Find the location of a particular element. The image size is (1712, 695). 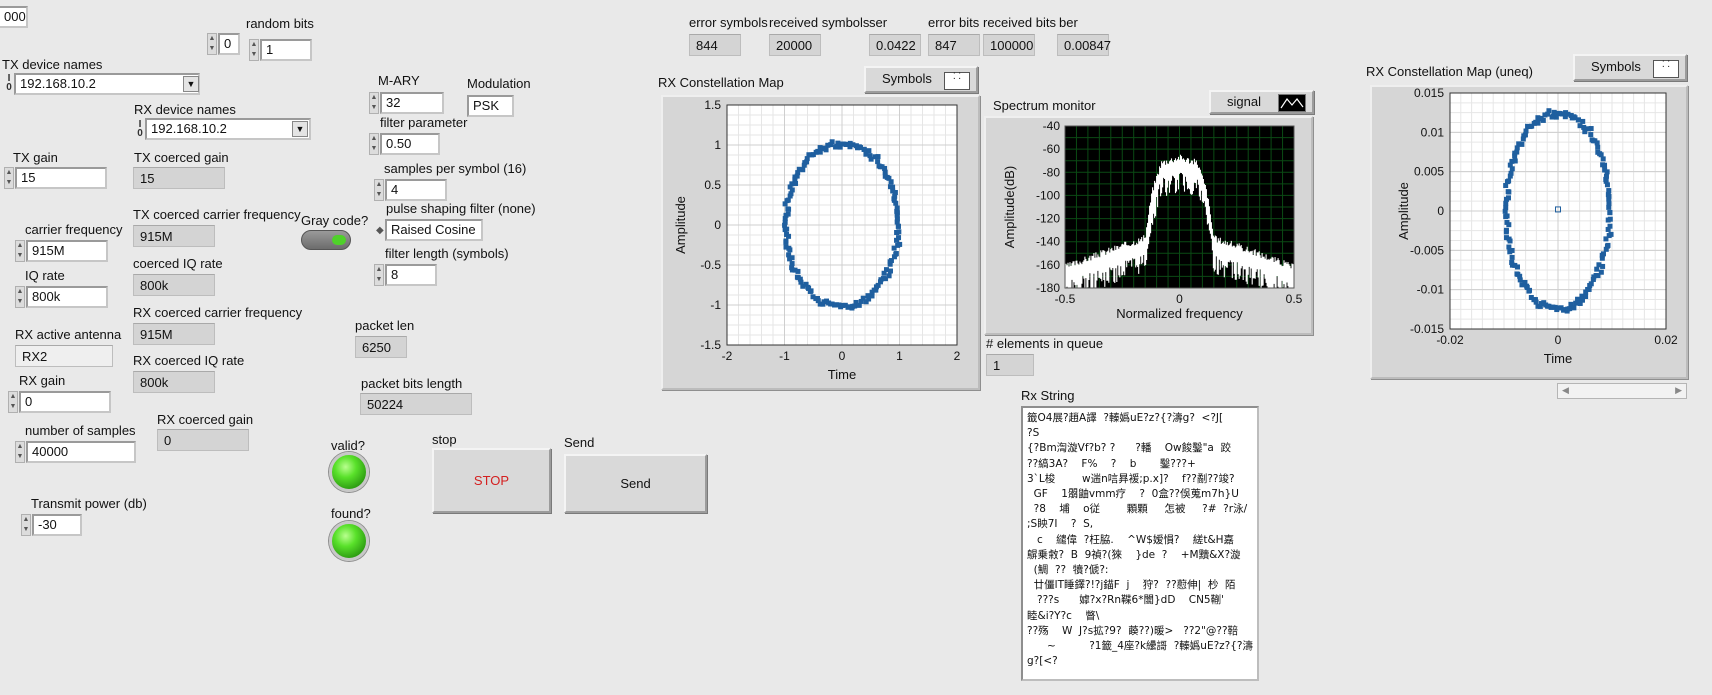

modulation-field: PSK is located at coordinates (490, 106).